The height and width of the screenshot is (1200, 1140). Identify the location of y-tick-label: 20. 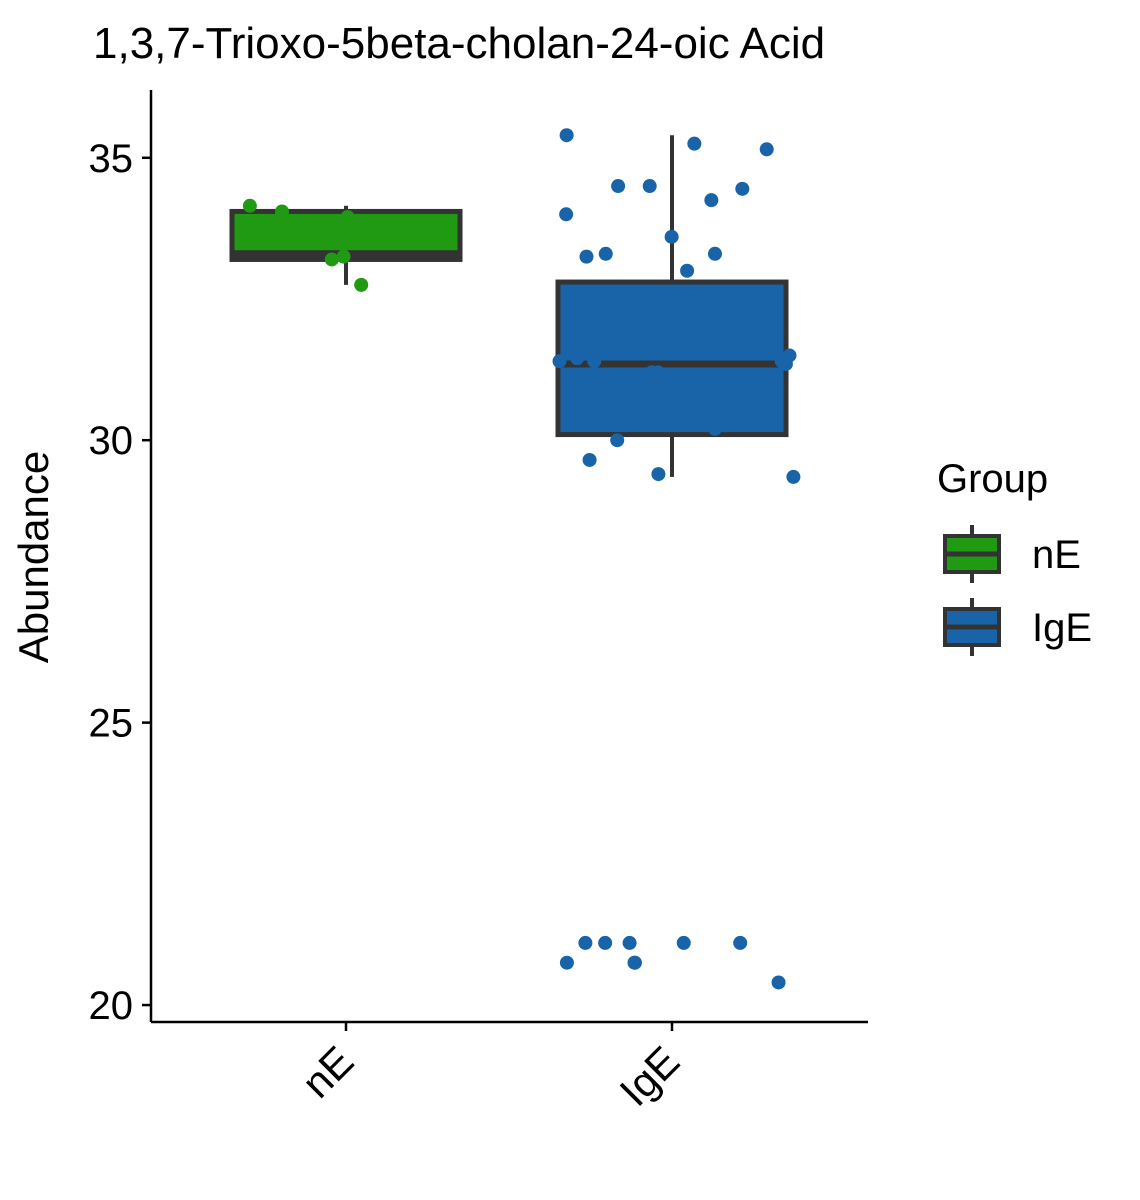
(111, 1006).